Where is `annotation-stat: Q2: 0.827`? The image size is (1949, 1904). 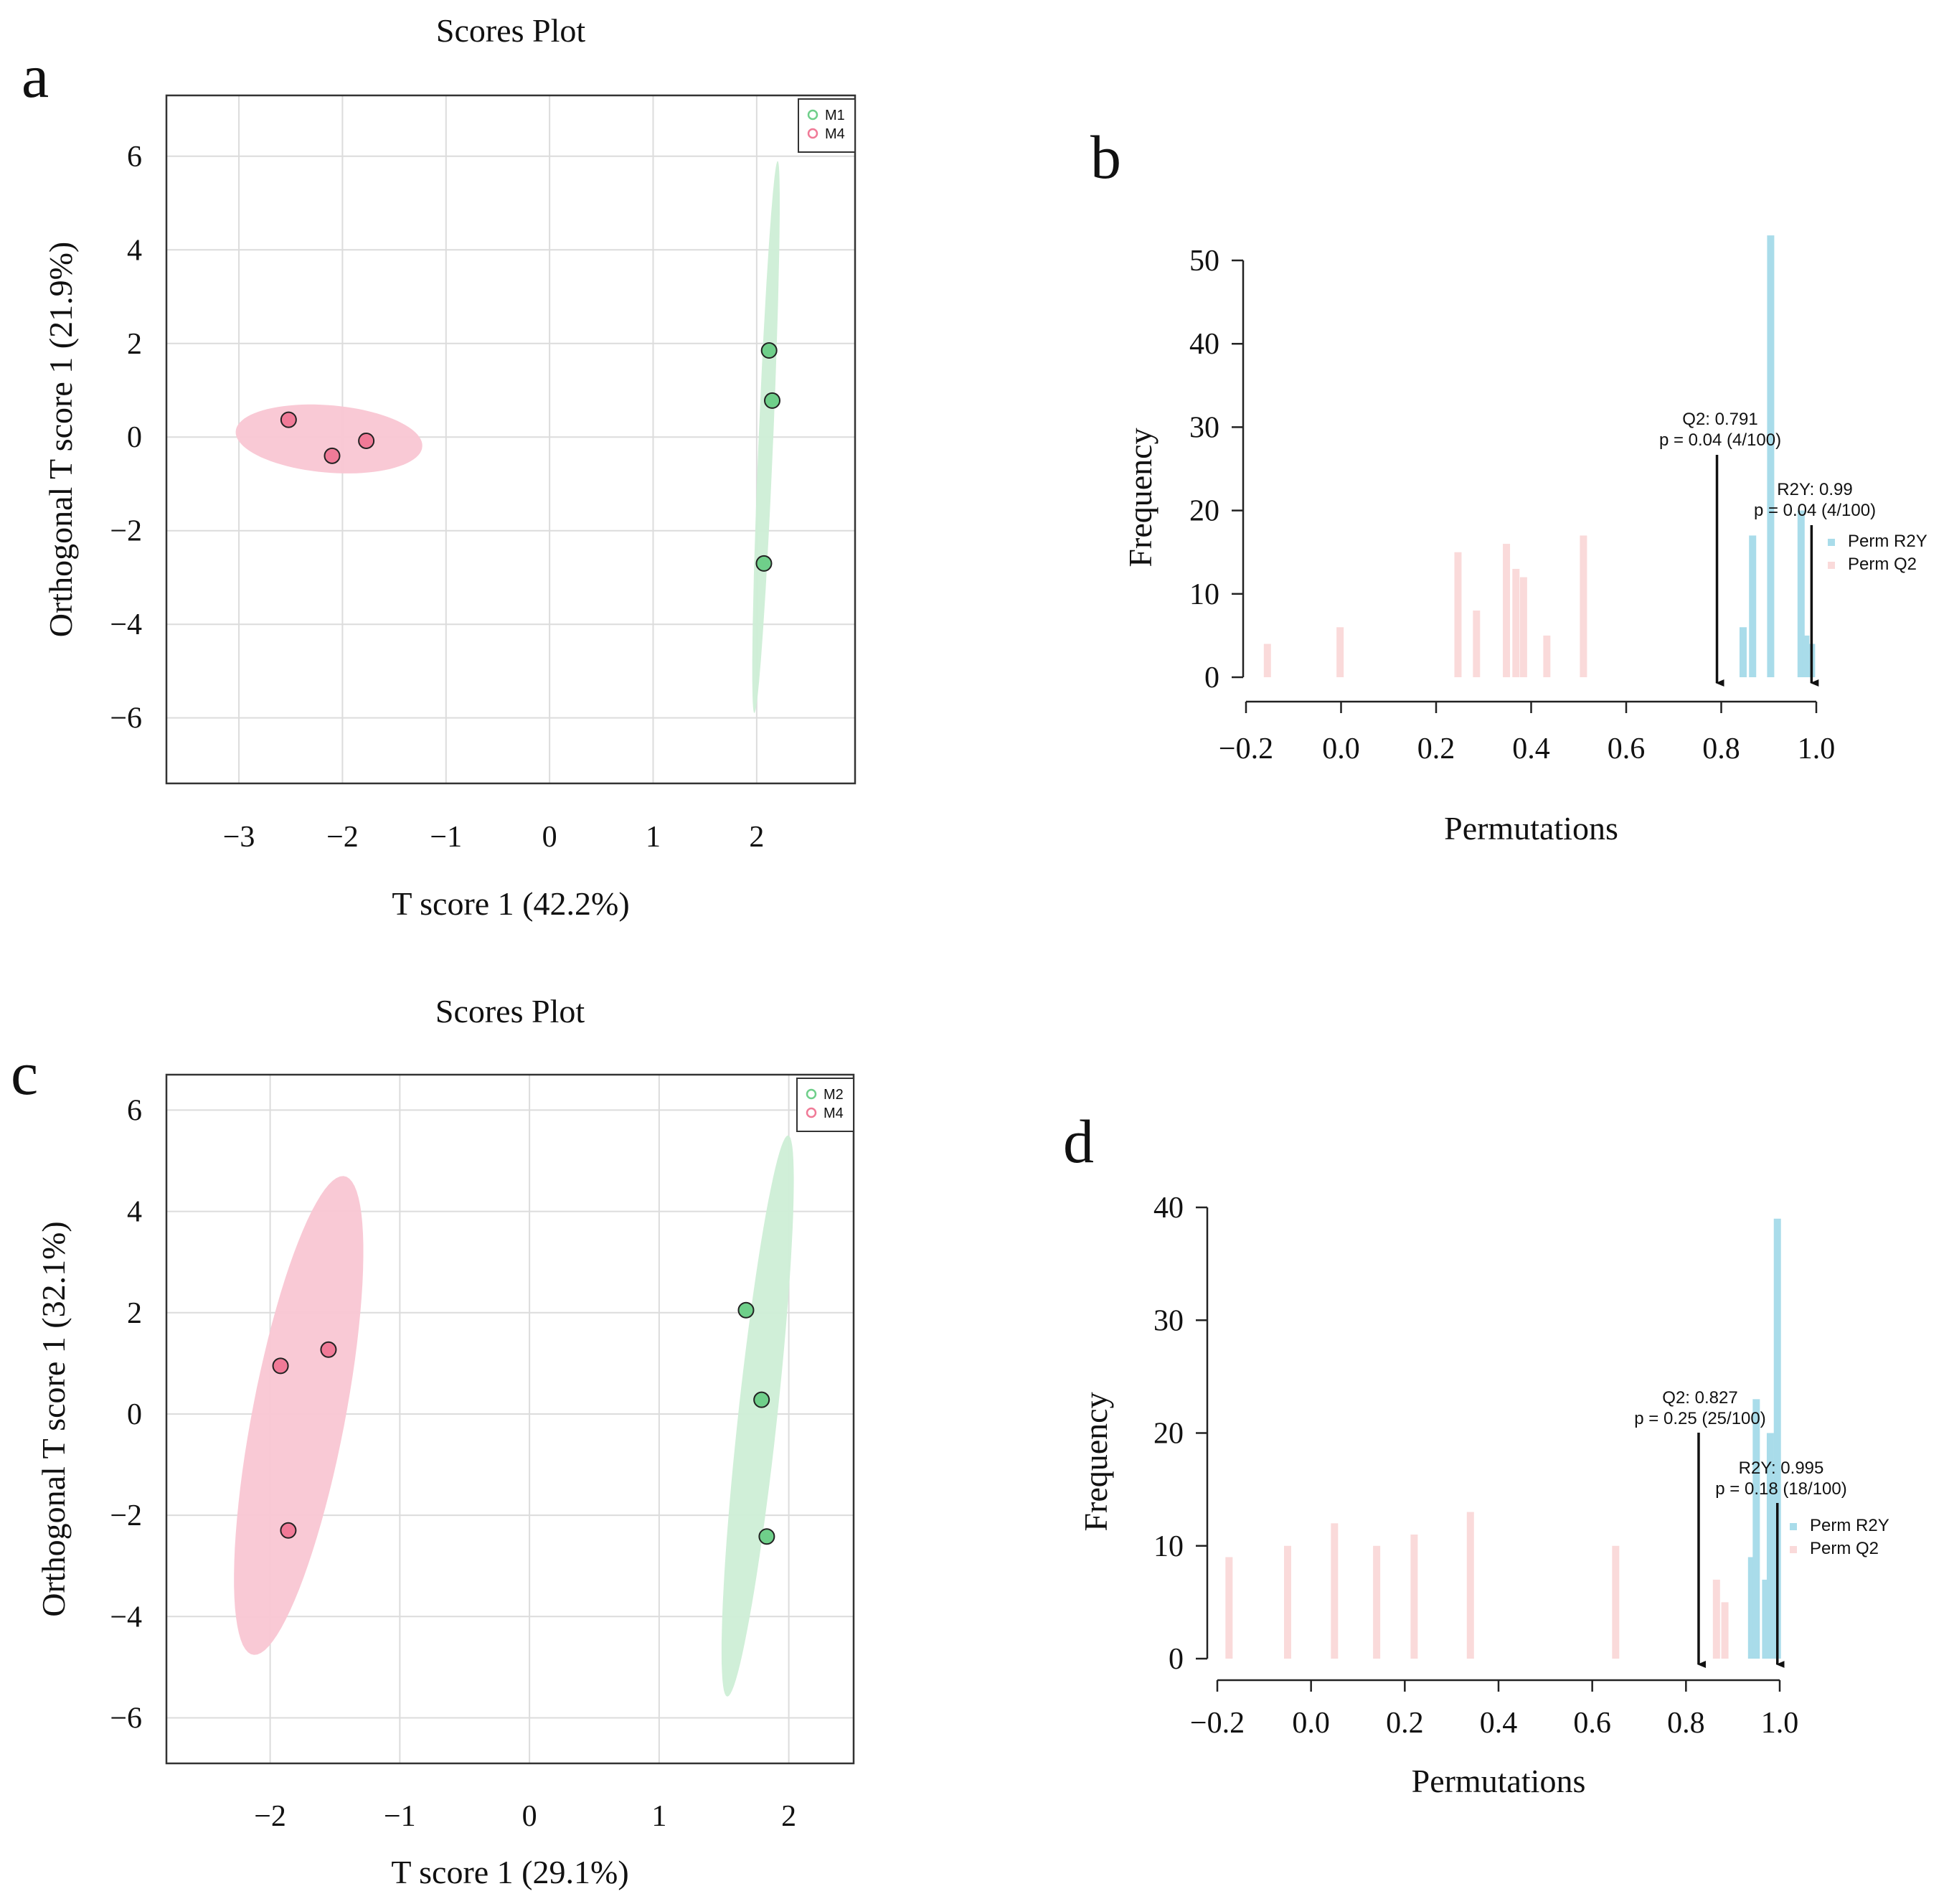
annotation-stat: Q2: 0.827 is located at coordinates (1699, 1398).